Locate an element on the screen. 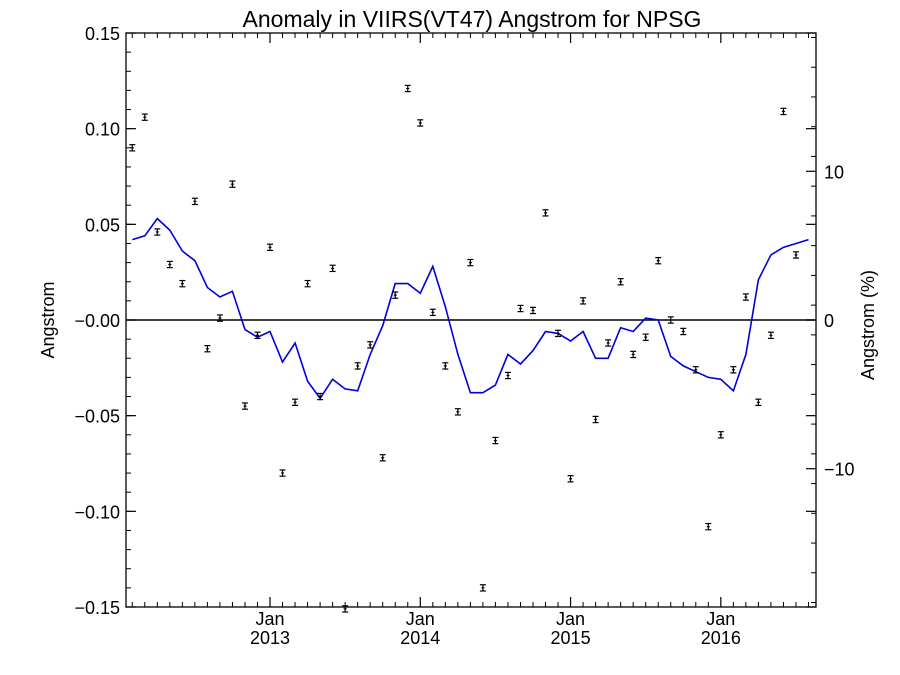 Image resolution: width=900 pixels, height=675 pixels. y-tick-label: 0.05 is located at coordinates (102, 225).